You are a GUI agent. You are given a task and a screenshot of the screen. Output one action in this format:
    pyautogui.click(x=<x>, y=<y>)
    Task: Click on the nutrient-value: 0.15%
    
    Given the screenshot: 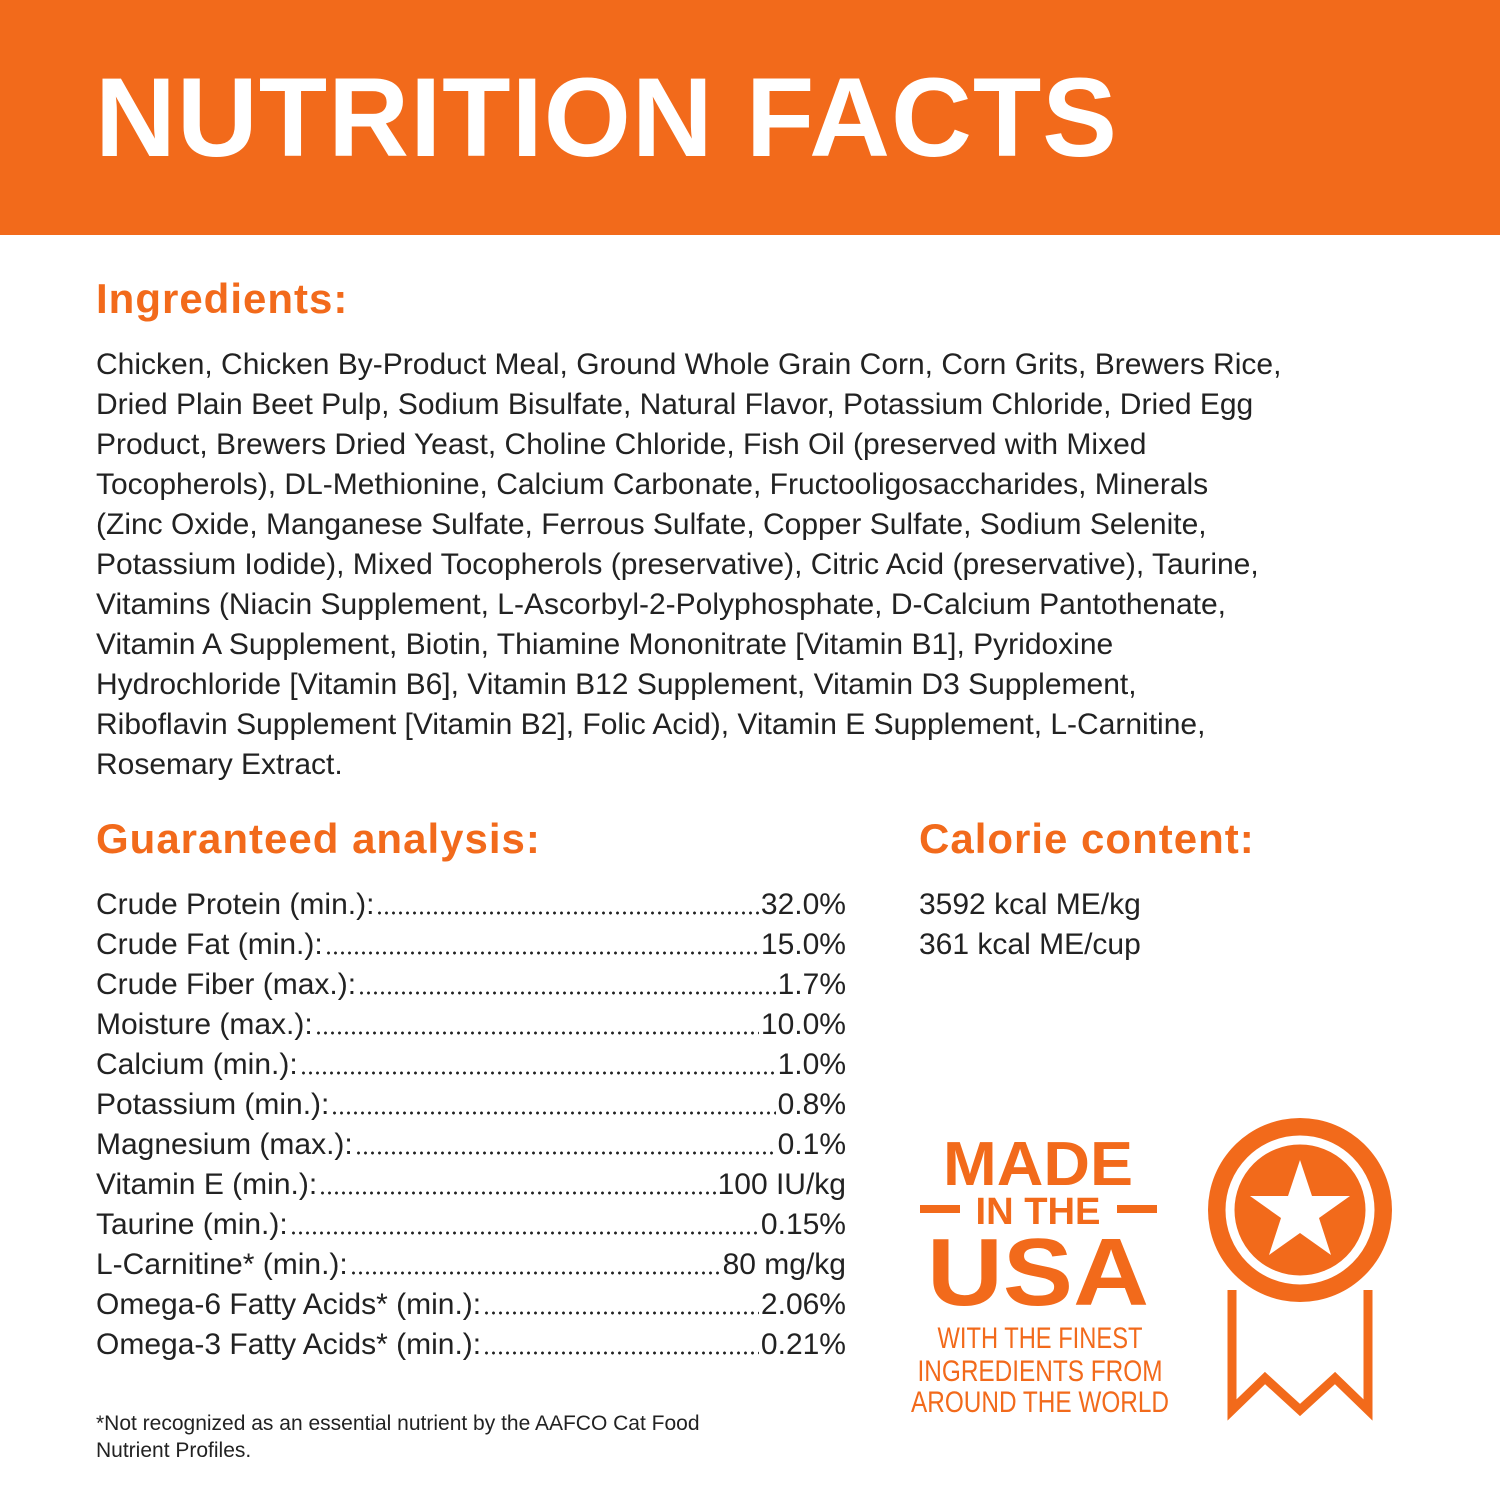 What is the action you would take?
    pyautogui.click(x=803, y=1224)
    